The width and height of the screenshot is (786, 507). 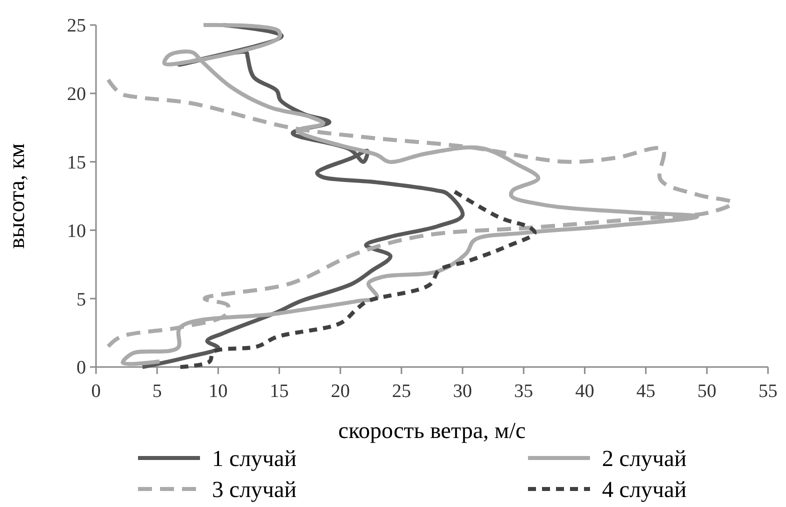 What do you see at coordinates (401, 391) in the screenshot?
I see `x-tick-label: 25` at bounding box center [401, 391].